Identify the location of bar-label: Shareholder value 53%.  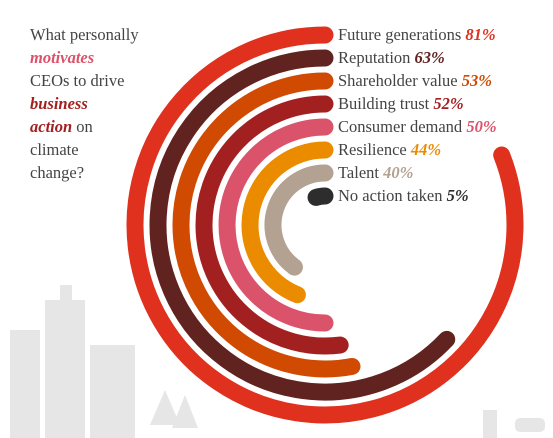
(415, 80).